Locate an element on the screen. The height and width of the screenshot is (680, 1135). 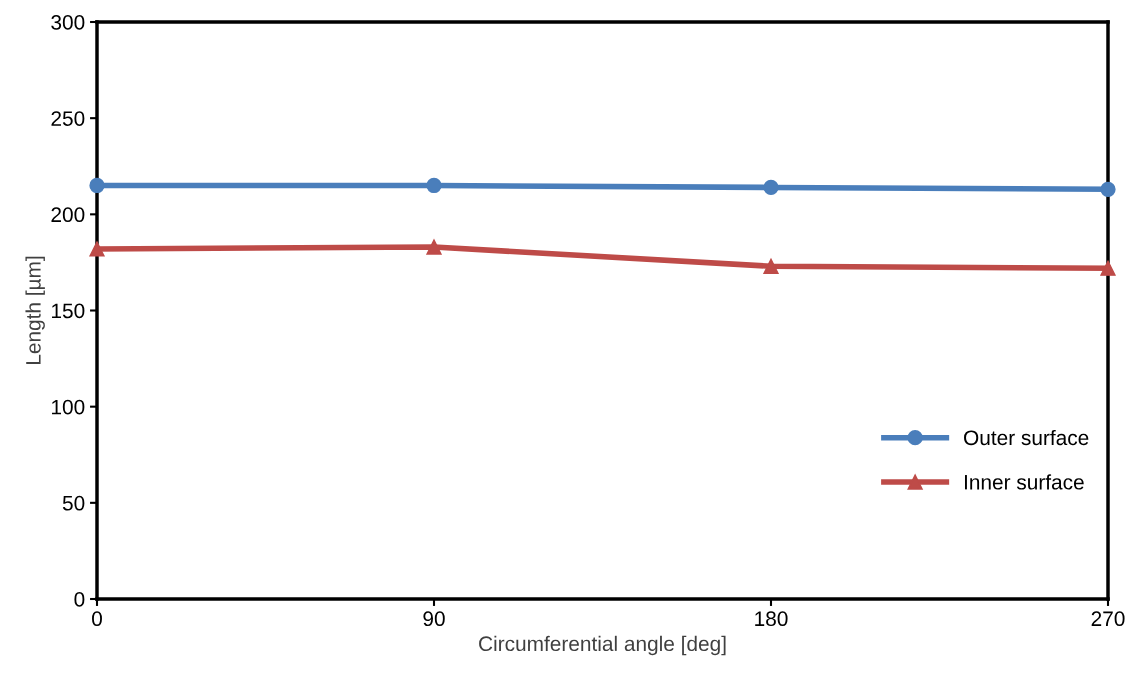
y-tick-label: 50 is located at coordinates (73, 503).